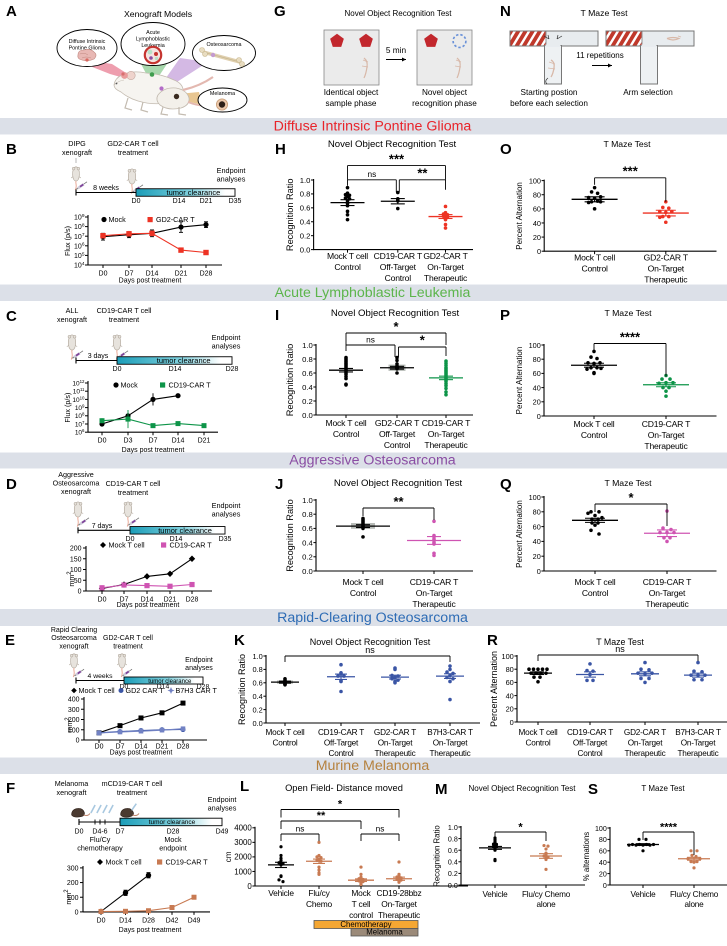 The image size is (727, 946). I want to click on svg-text: control, so click(361, 915).